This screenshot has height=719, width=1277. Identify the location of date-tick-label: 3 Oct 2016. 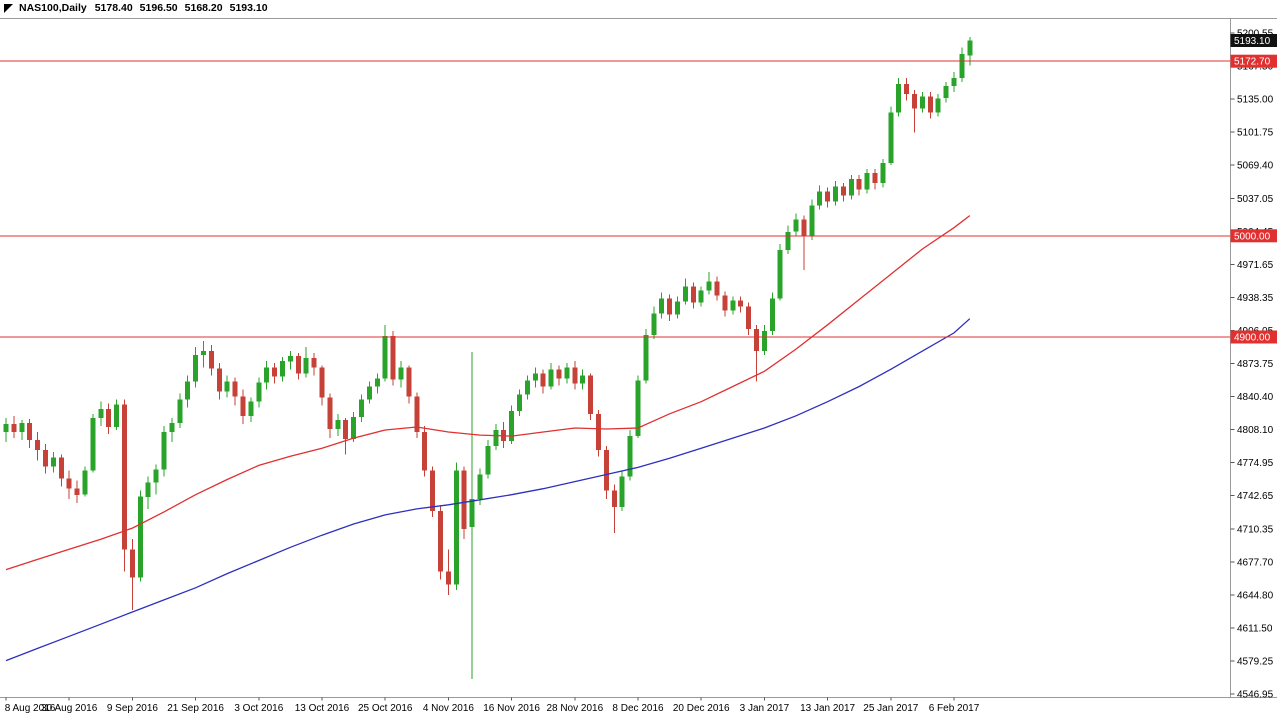
(258, 708).